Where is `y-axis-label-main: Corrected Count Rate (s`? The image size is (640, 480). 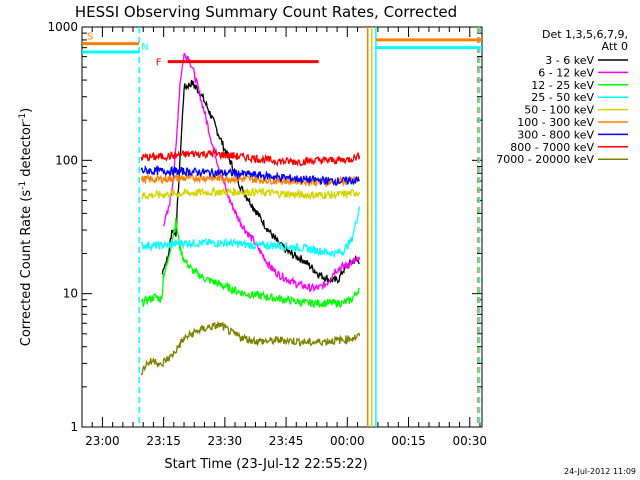
y-axis-label-main: Corrected Count Rate (s is located at coordinates (26, 268).